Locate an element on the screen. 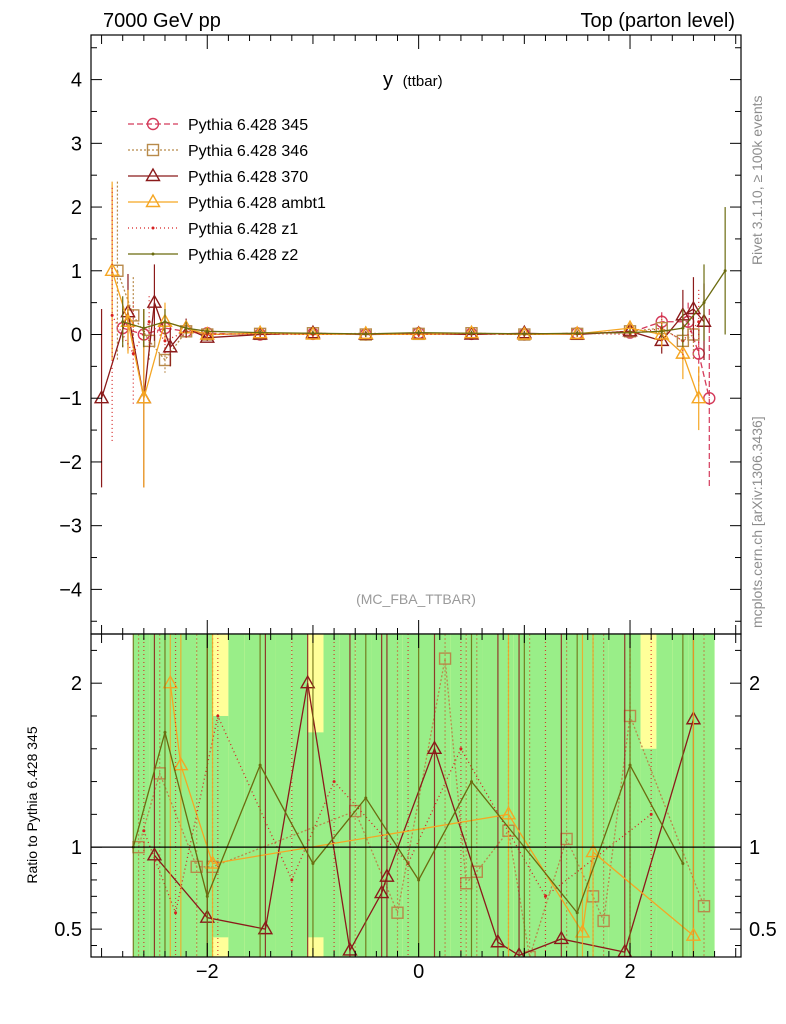 The image size is (786, 1024). legend-label: Pythia 6.428 370 is located at coordinates (248, 177).